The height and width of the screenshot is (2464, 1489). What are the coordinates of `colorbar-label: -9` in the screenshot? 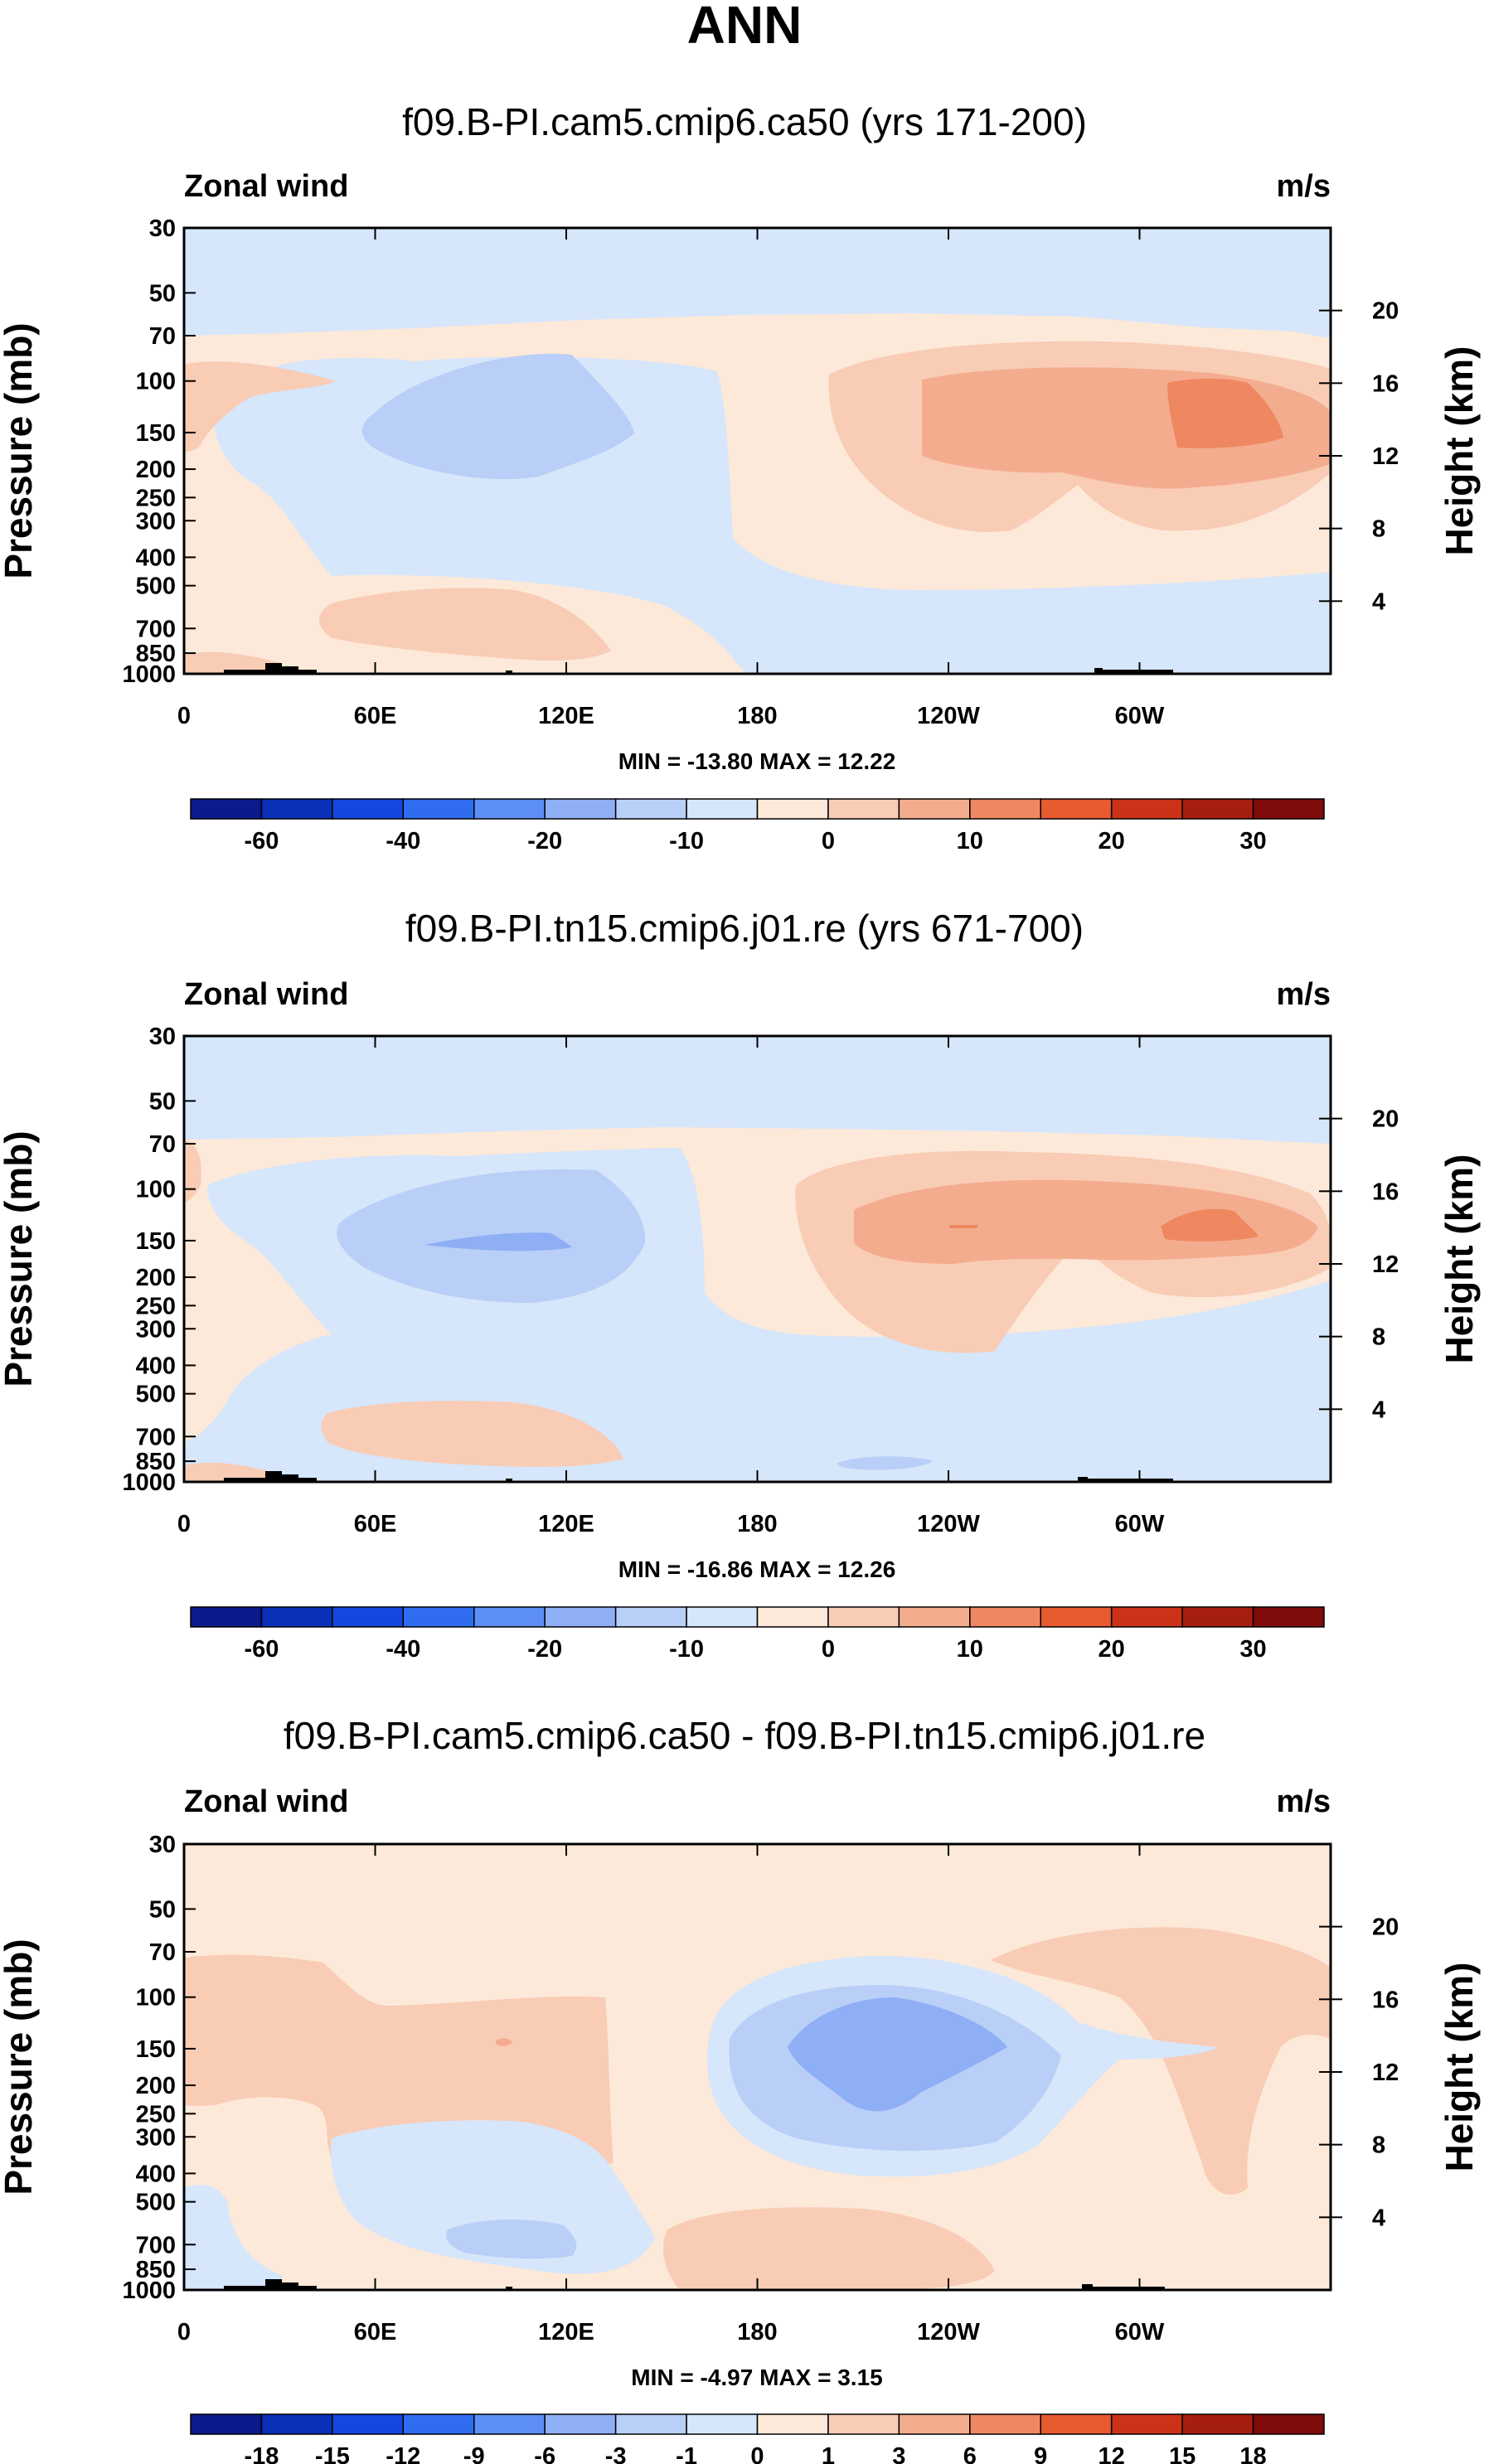 It's located at (474, 2453).